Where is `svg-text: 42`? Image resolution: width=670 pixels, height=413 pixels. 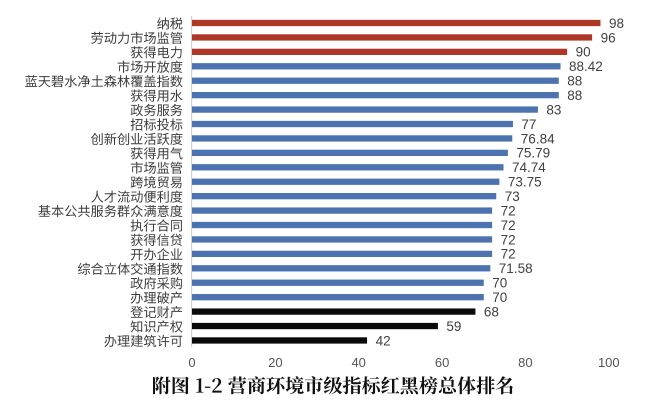 svg-text: 42 is located at coordinates (383, 340).